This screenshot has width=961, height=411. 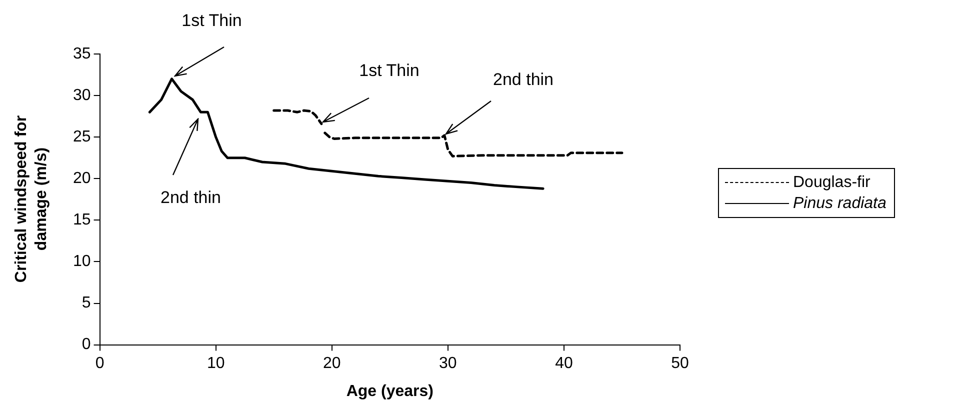 What do you see at coordinates (82, 261) in the screenshot?
I see `y-tick-label: 10` at bounding box center [82, 261].